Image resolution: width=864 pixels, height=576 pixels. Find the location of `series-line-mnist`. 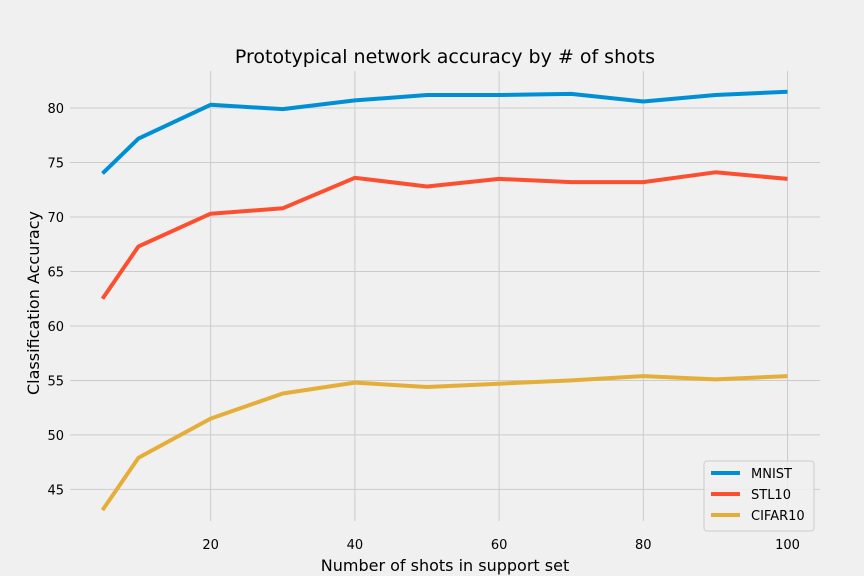

series-line-mnist is located at coordinates (444, 132).